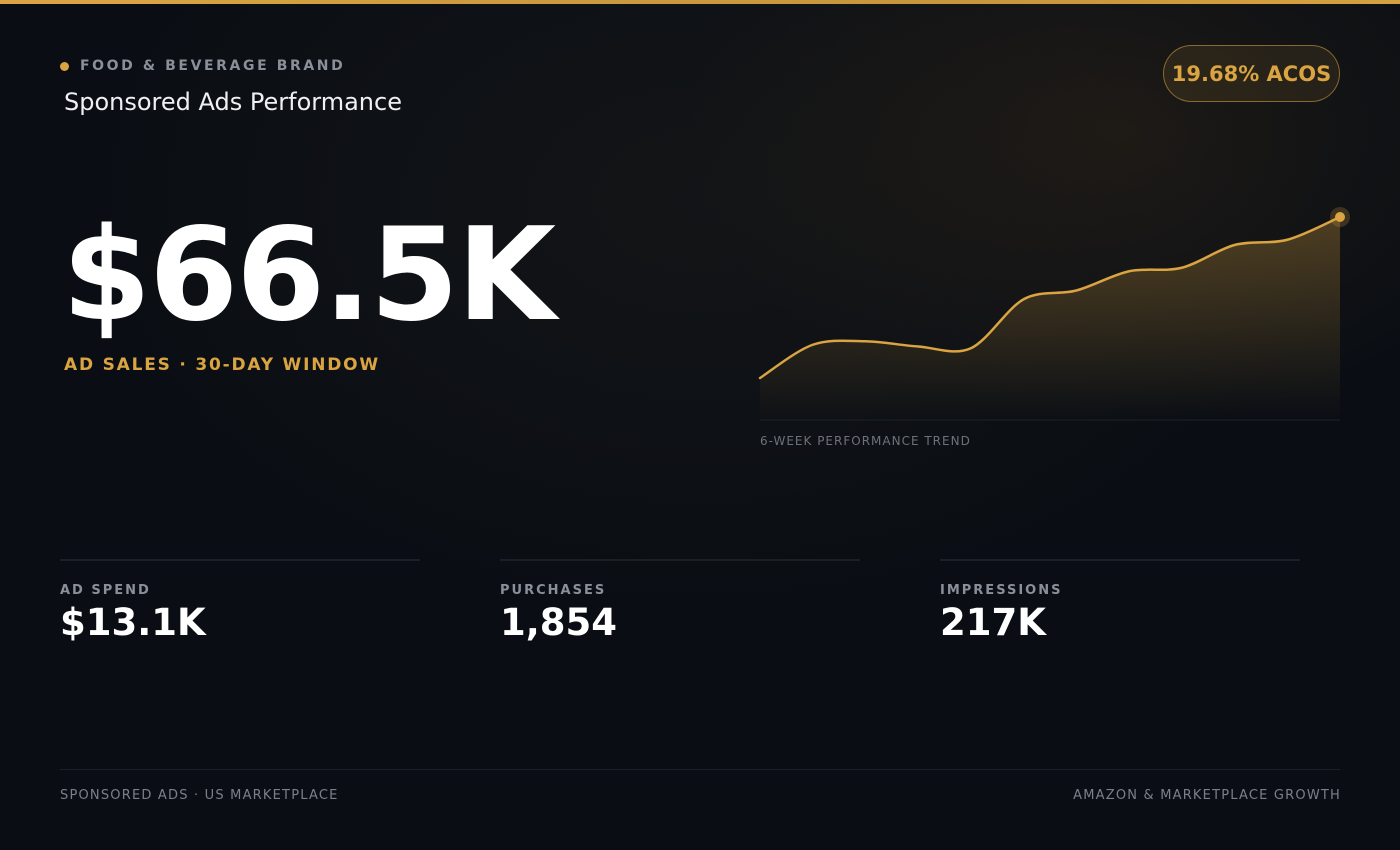 The width and height of the screenshot is (1400, 850). Describe the element at coordinates (993, 622) in the screenshot. I see `metric-value: 217K` at that location.